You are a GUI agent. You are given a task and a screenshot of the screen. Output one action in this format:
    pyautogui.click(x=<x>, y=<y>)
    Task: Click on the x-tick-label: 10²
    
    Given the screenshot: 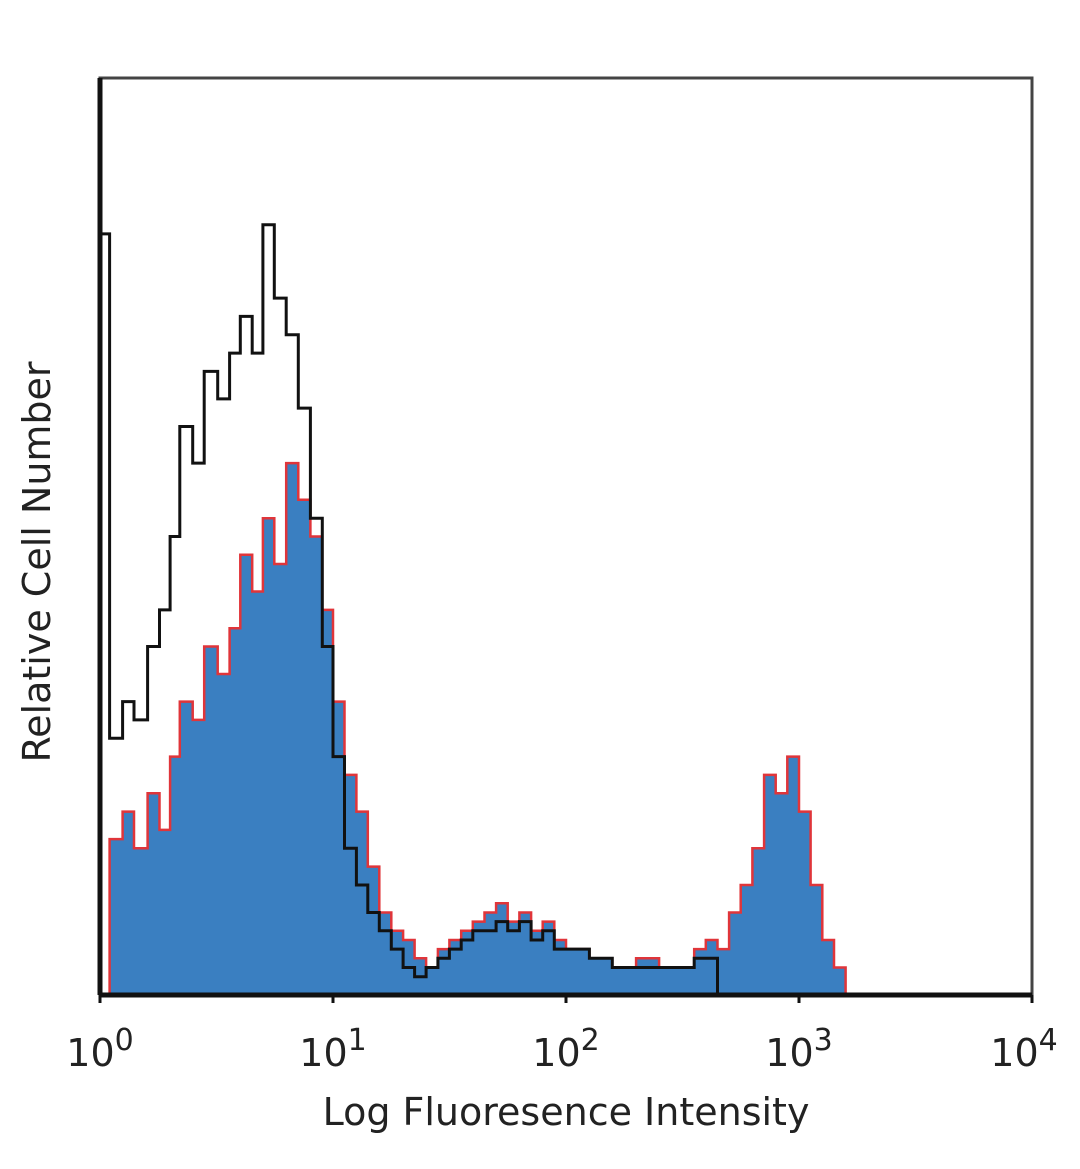 What is the action you would take?
    pyautogui.click(x=565, y=1049)
    